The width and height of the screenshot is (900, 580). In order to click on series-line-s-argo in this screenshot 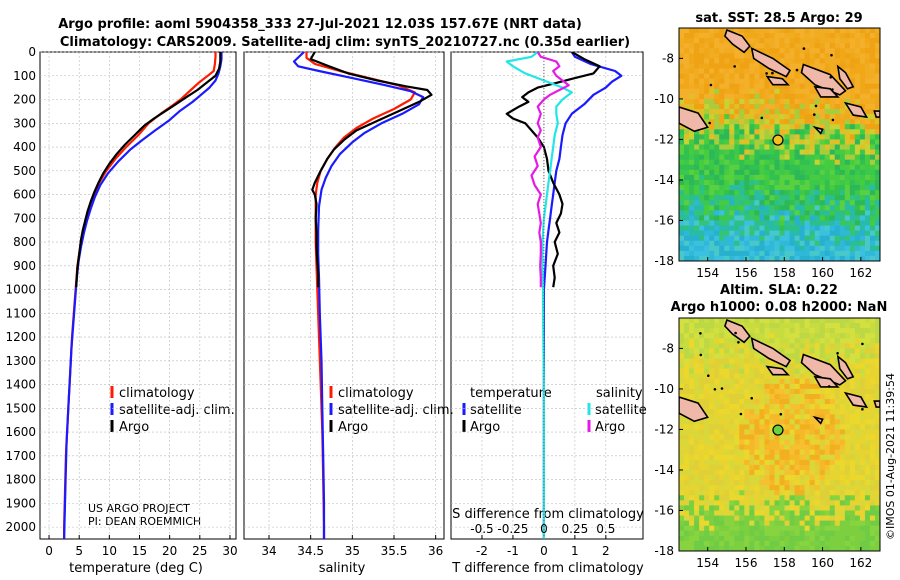, I will do `click(550, 170)`.